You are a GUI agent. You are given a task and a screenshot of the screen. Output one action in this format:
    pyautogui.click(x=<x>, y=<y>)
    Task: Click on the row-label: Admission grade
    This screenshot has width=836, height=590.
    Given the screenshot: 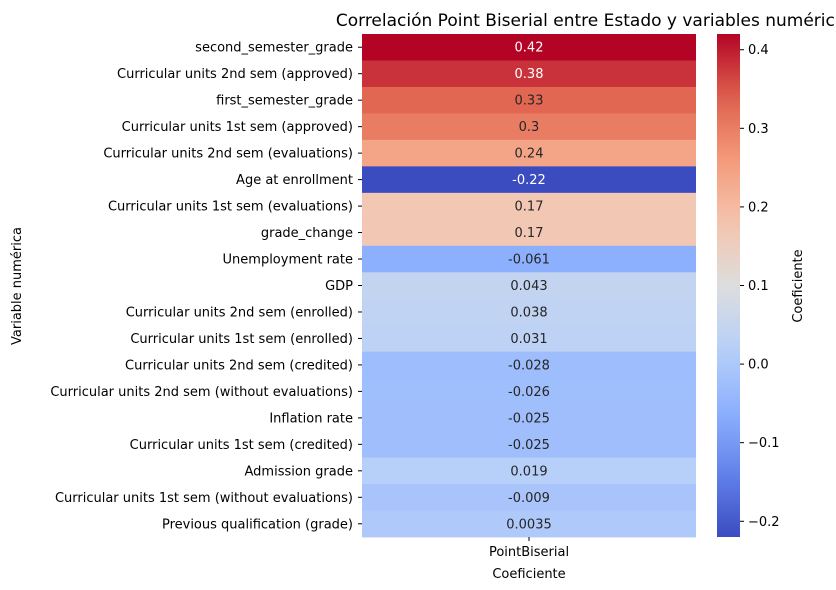 What is the action you would take?
    pyautogui.click(x=299, y=471)
    